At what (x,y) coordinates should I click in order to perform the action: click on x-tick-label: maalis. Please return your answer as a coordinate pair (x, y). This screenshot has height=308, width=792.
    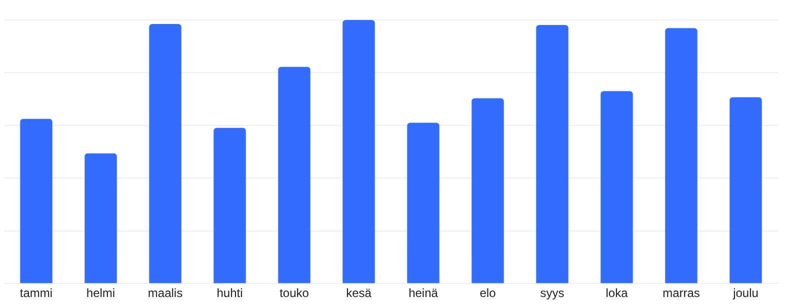
    Looking at the image, I should click on (165, 293).